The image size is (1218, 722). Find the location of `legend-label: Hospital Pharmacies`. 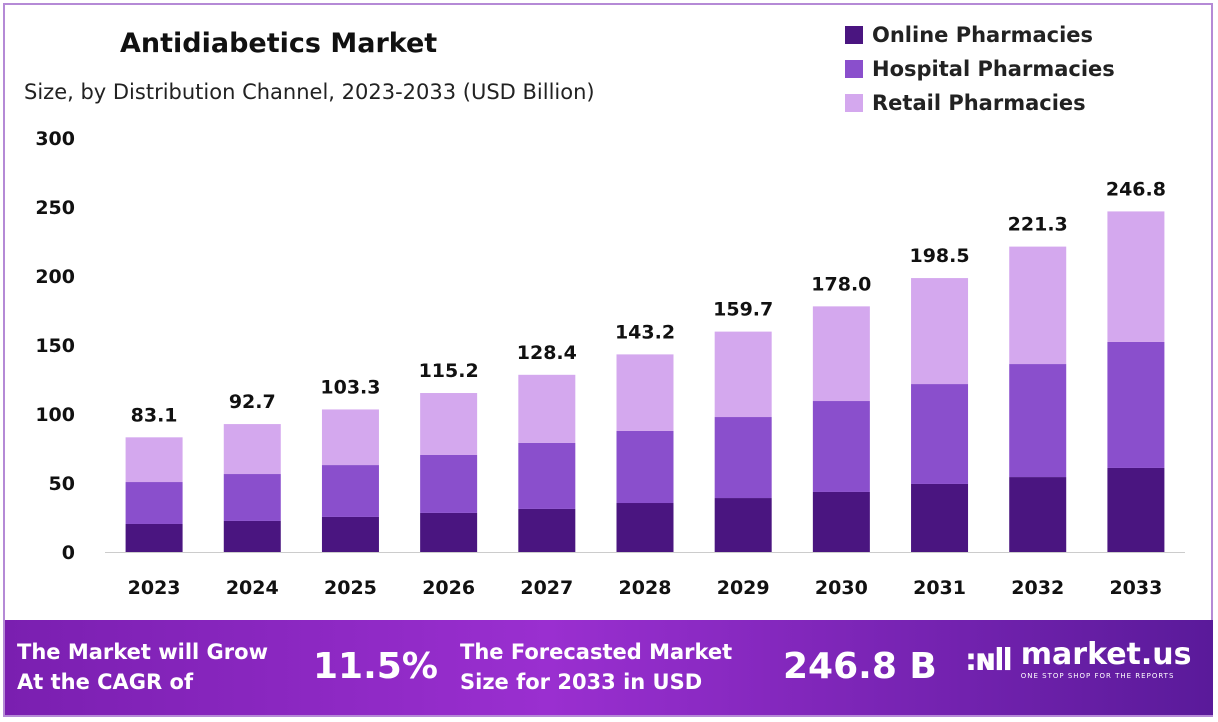

legend-label: Hospital Pharmacies is located at coordinates (993, 69).